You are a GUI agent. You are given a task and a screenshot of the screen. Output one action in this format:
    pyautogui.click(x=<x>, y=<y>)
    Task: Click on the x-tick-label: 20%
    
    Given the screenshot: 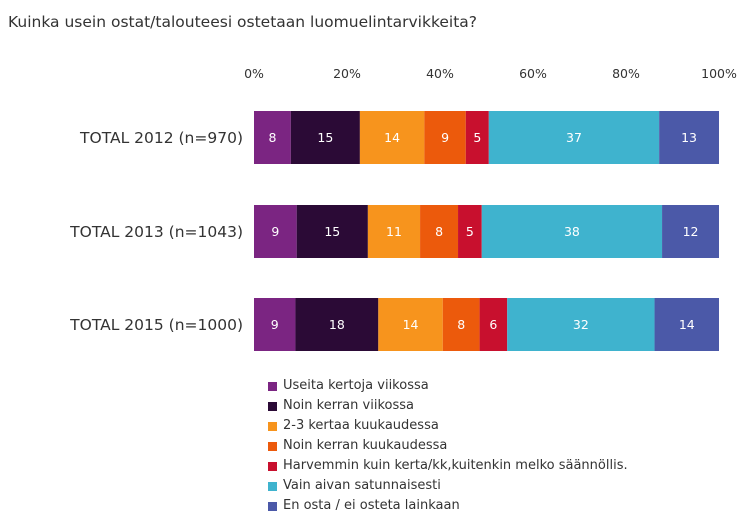 What is the action you would take?
    pyautogui.click(x=347, y=73)
    